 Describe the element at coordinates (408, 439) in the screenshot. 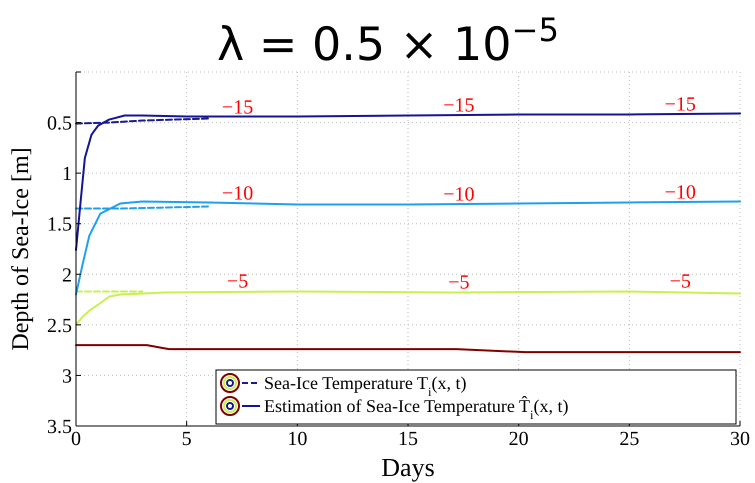

I see `x-tick-label: 15` at that location.